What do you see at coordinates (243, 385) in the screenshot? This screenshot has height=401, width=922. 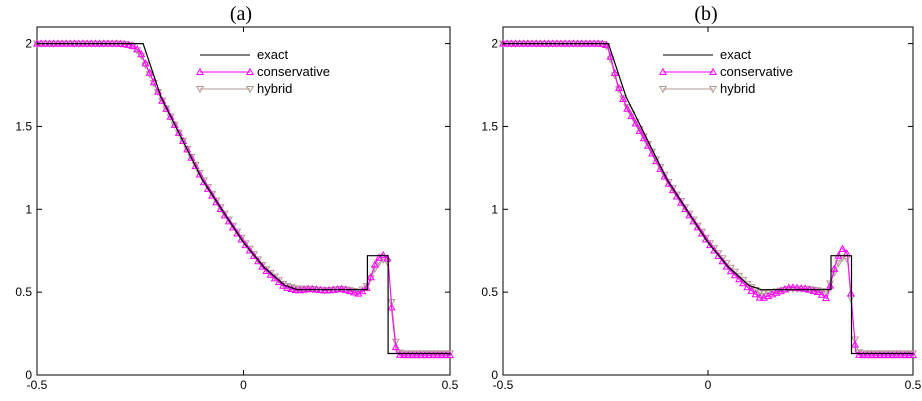 I see `x-tick-label: 0` at bounding box center [243, 385].